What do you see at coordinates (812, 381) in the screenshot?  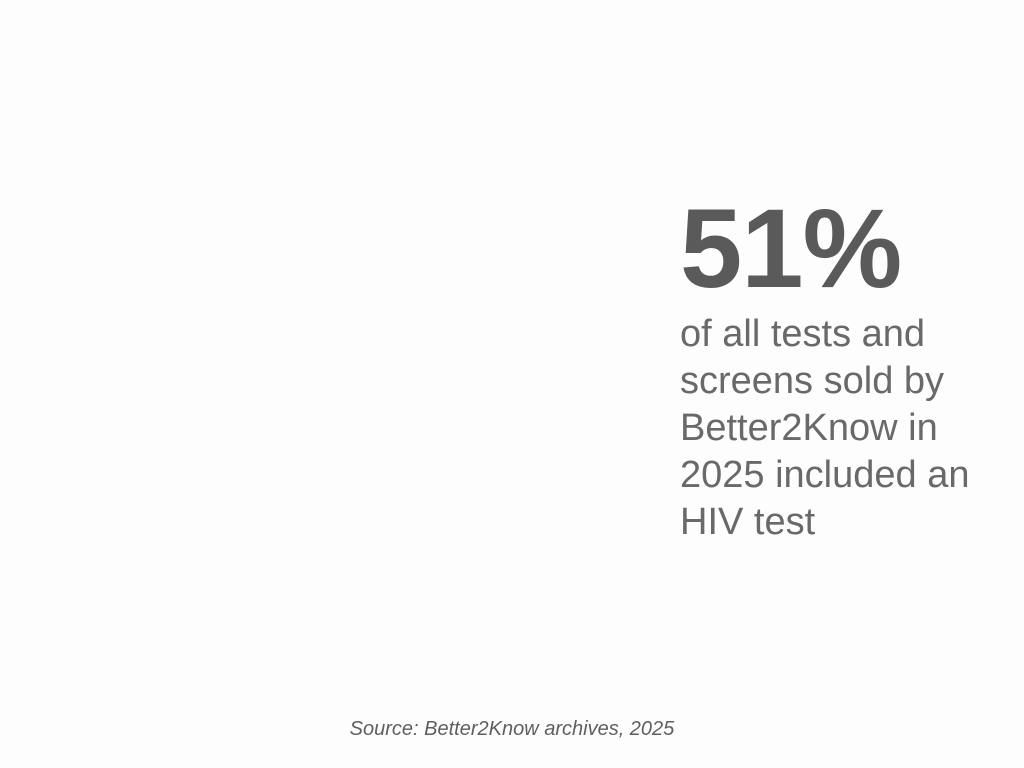 I see `stat-description-line: screens sold by` at bounding box center [812, 381].